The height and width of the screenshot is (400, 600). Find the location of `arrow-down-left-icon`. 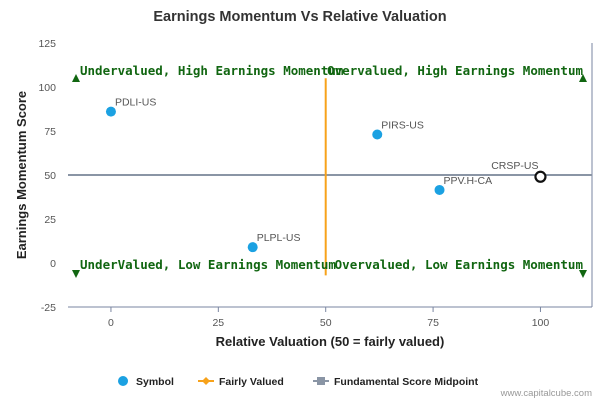

arrow-down-left-icon is located at coordinates (76, 274).